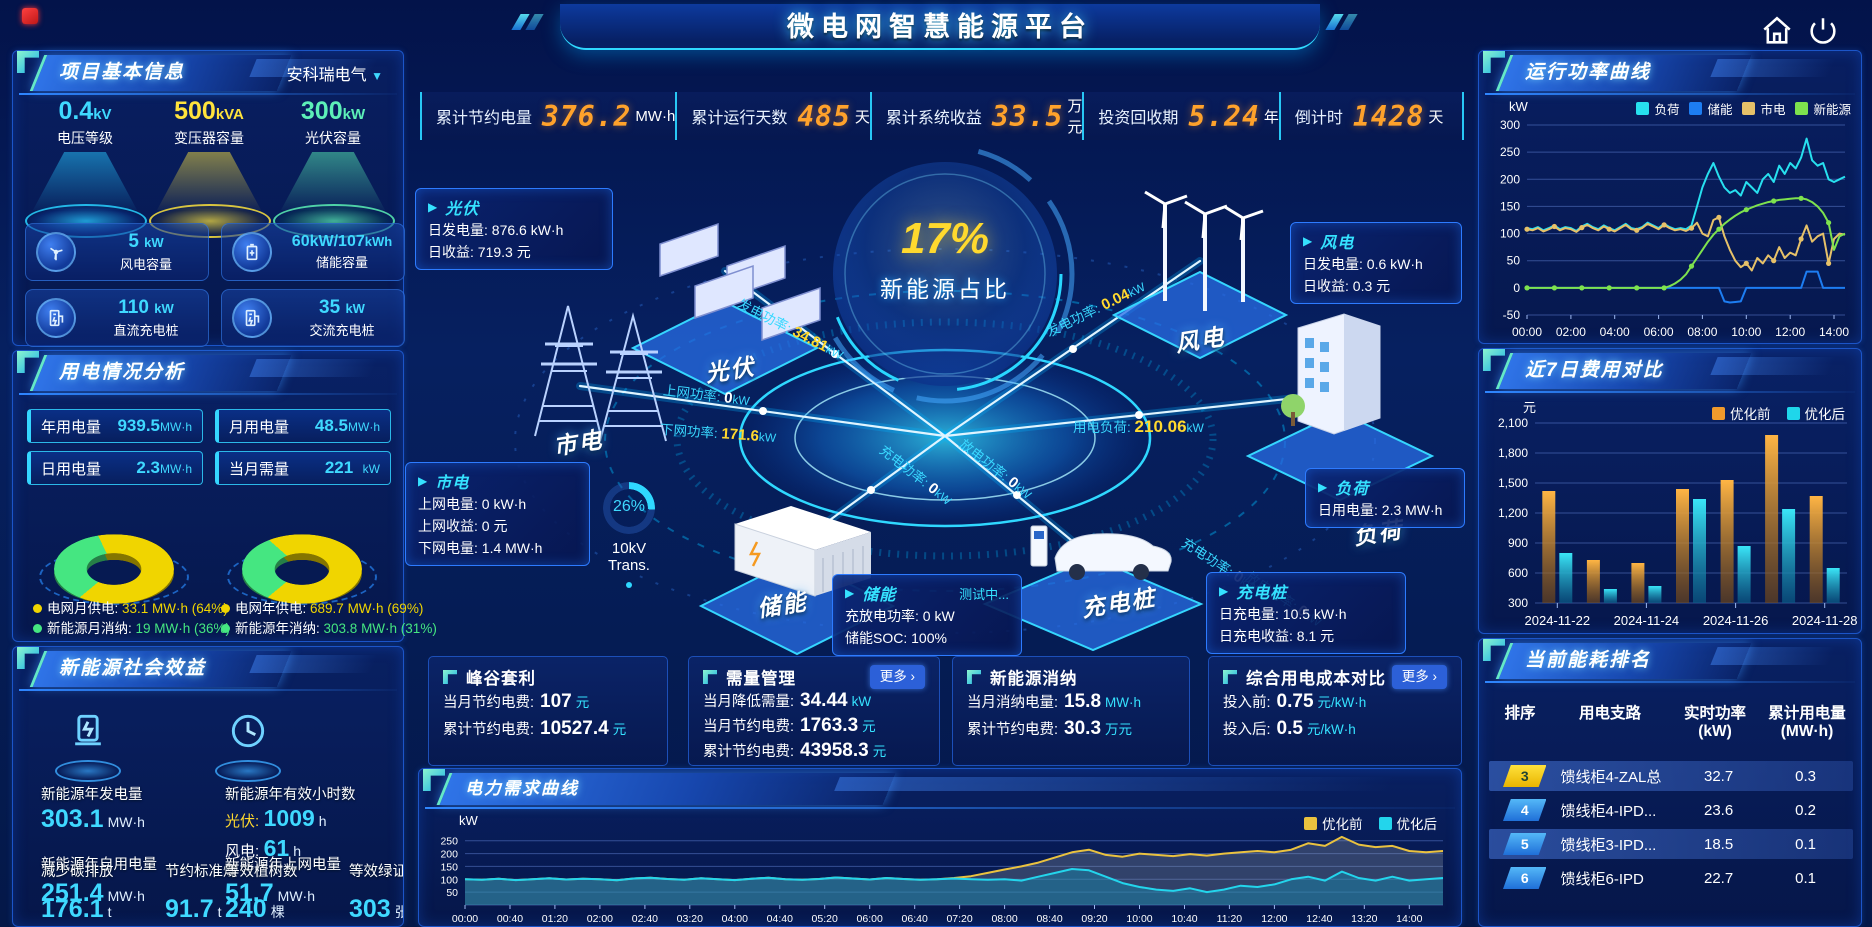  What do you see at coordinates (824, 116) in the screenshot?
I see `kpi-value: 485` at bounding box center [824, 116].